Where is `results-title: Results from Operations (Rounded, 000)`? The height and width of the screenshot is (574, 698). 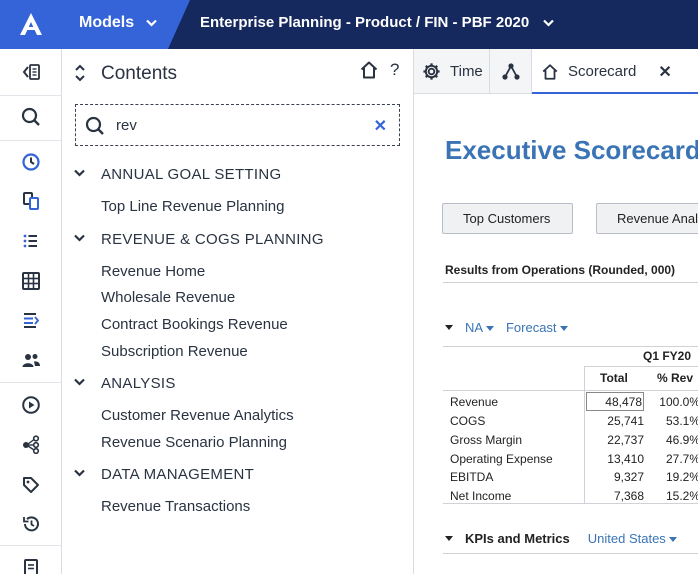
results-title: Results from Operations (Rounded, 000) is located at coordinates (560, 270).